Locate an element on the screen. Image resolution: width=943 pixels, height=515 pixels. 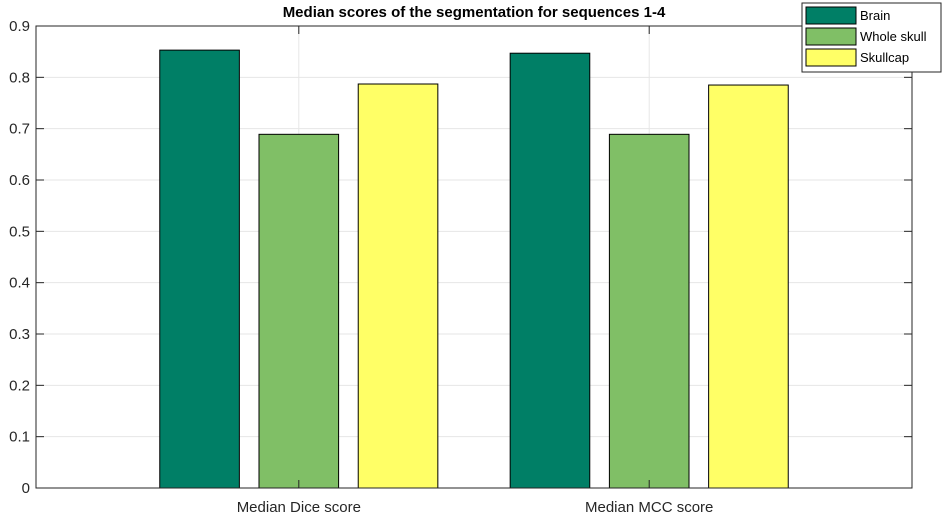
legend: Brain Whole skull Skullcap is located at coordinates (871, 37).